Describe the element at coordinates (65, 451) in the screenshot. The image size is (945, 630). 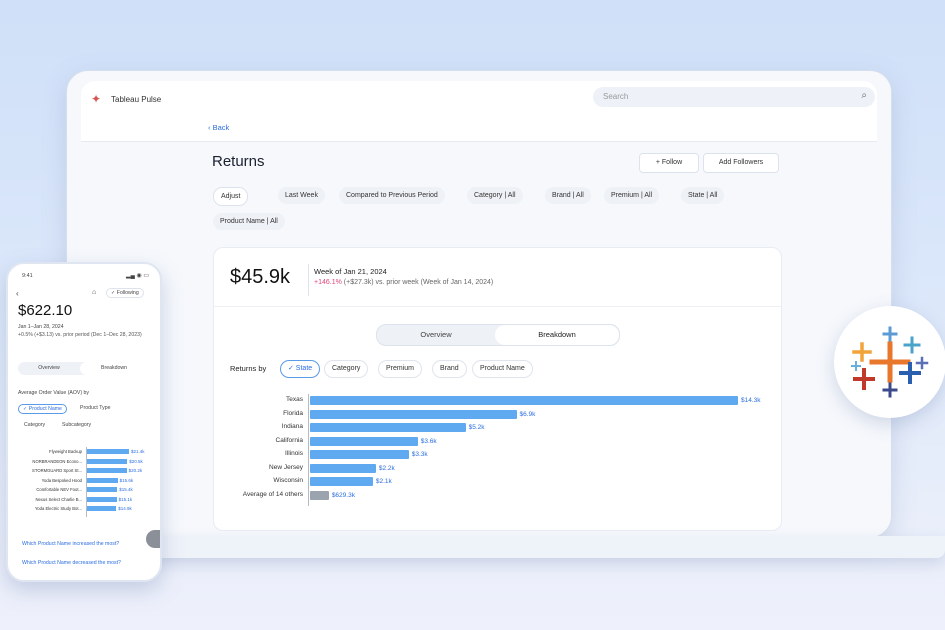
I see `phone-bar-label: Flyweight Backup` at that location.